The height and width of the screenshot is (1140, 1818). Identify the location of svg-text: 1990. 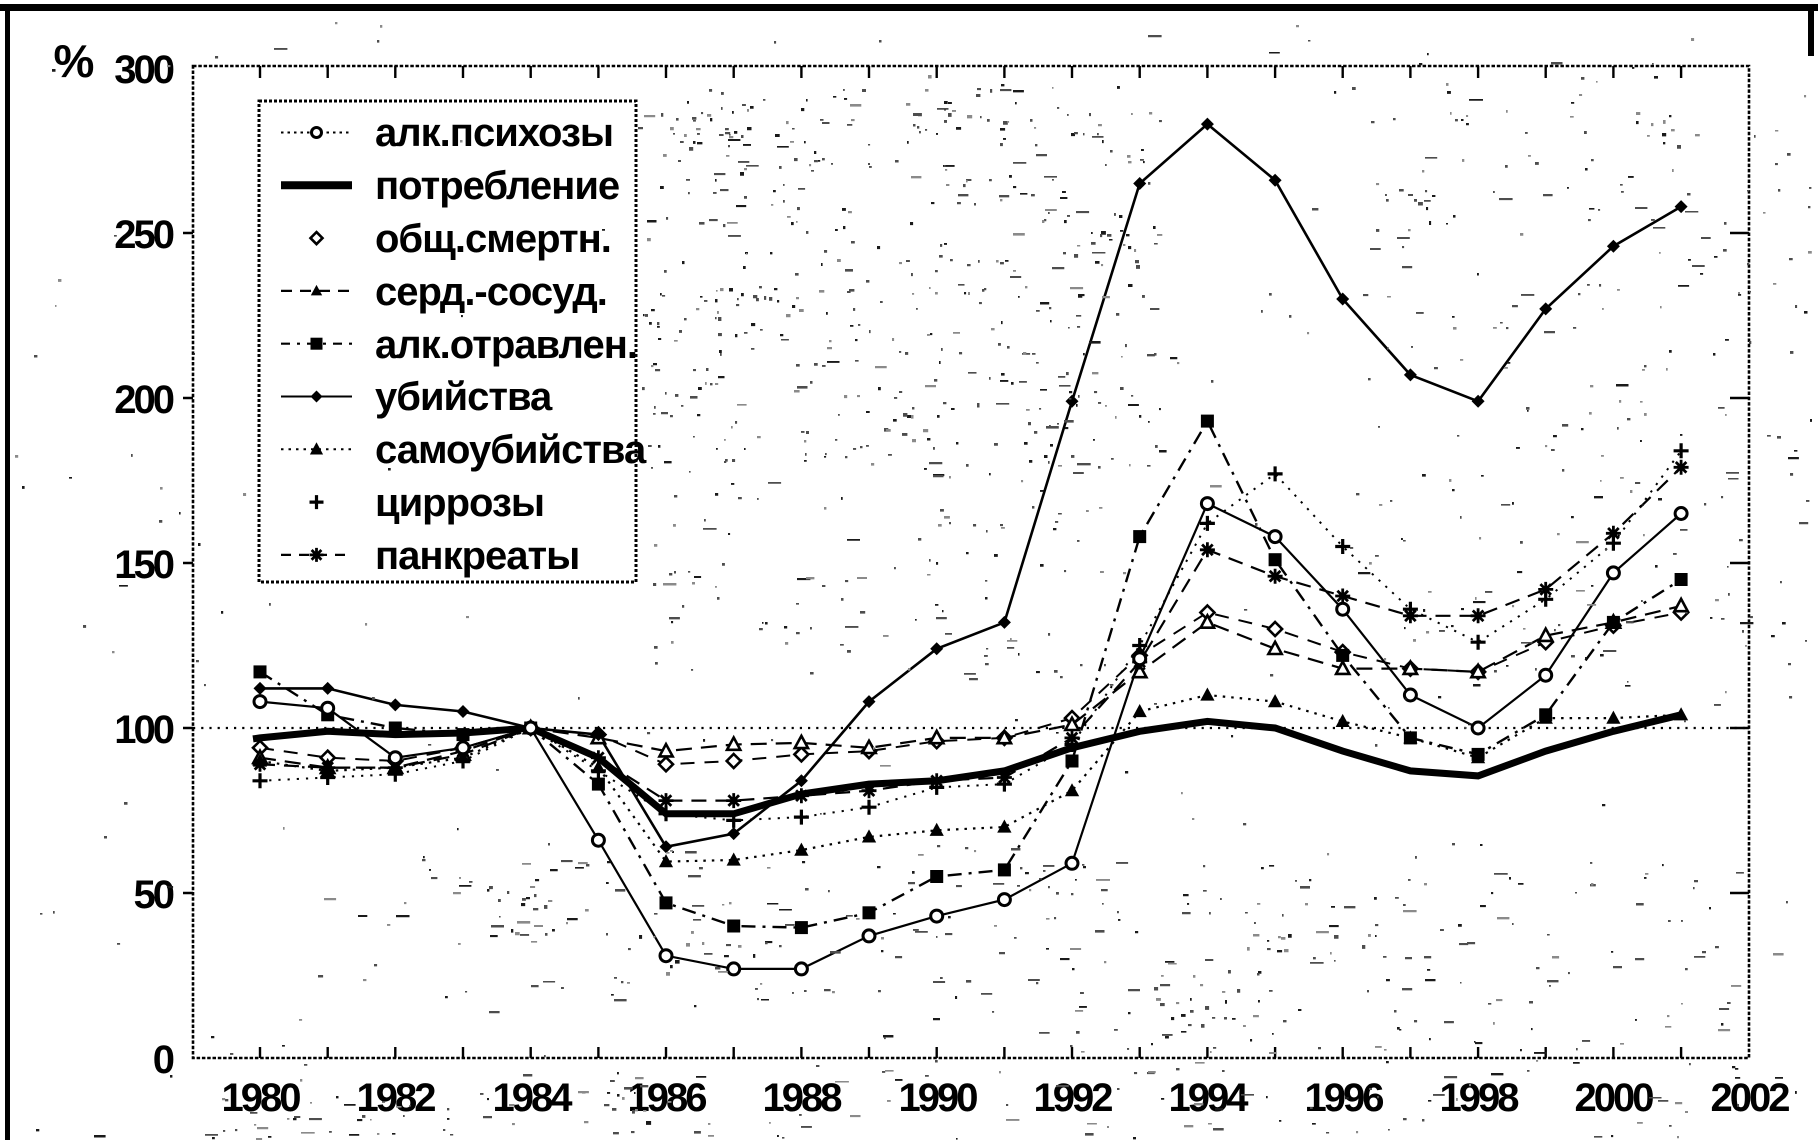
(938, 1098).